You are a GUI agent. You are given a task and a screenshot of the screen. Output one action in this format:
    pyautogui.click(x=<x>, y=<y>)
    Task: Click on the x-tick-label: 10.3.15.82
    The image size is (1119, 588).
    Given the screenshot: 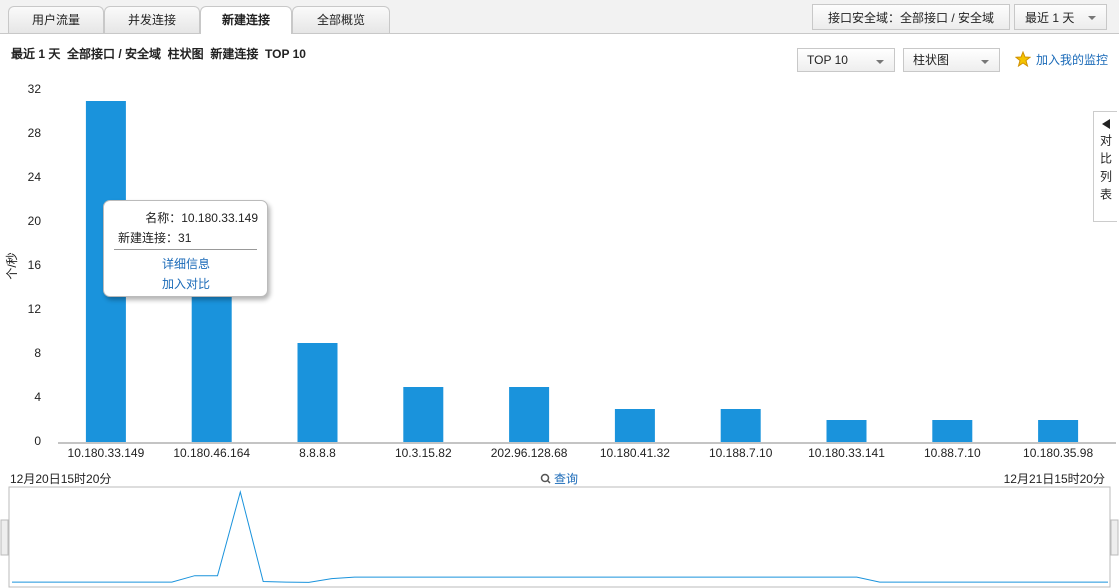 What is the action you would take?
    pyautogui.click(x=423, y=453)
    